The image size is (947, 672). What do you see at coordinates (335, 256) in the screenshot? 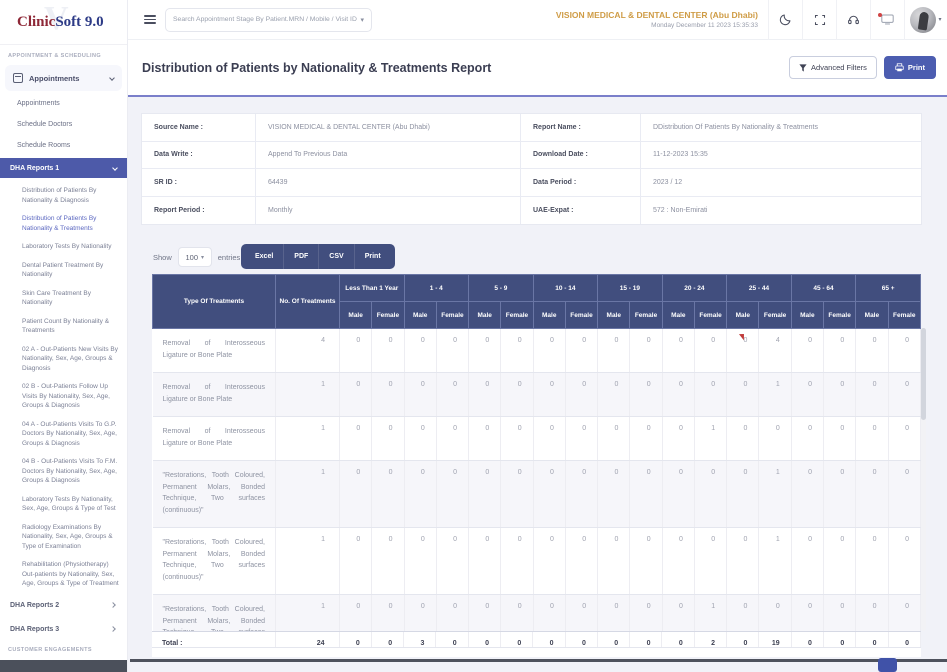
I see `export-csv-button: CSV` at bounding box center [335, 256].